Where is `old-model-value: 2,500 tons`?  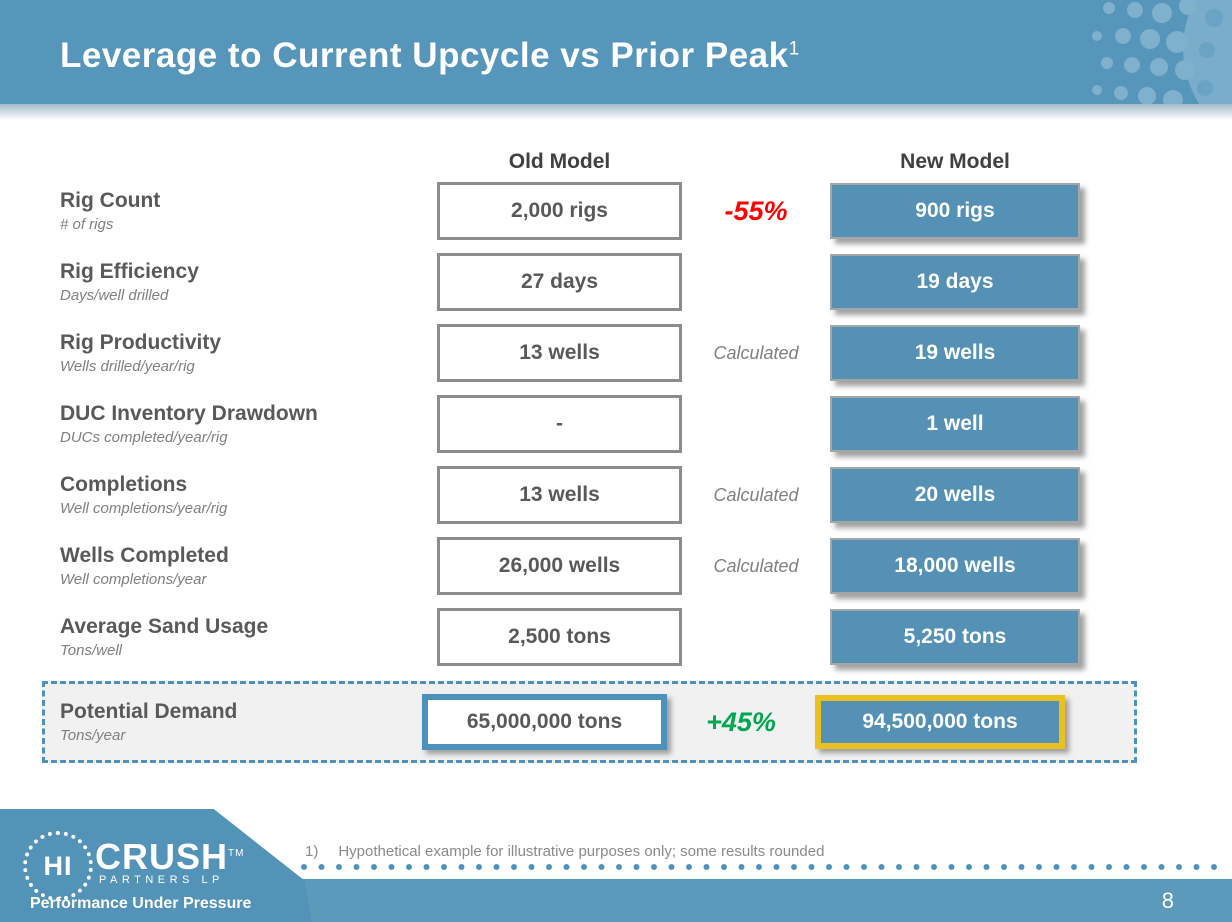 old-model-value: 2,500 tons is located at coordinates (559, 636).